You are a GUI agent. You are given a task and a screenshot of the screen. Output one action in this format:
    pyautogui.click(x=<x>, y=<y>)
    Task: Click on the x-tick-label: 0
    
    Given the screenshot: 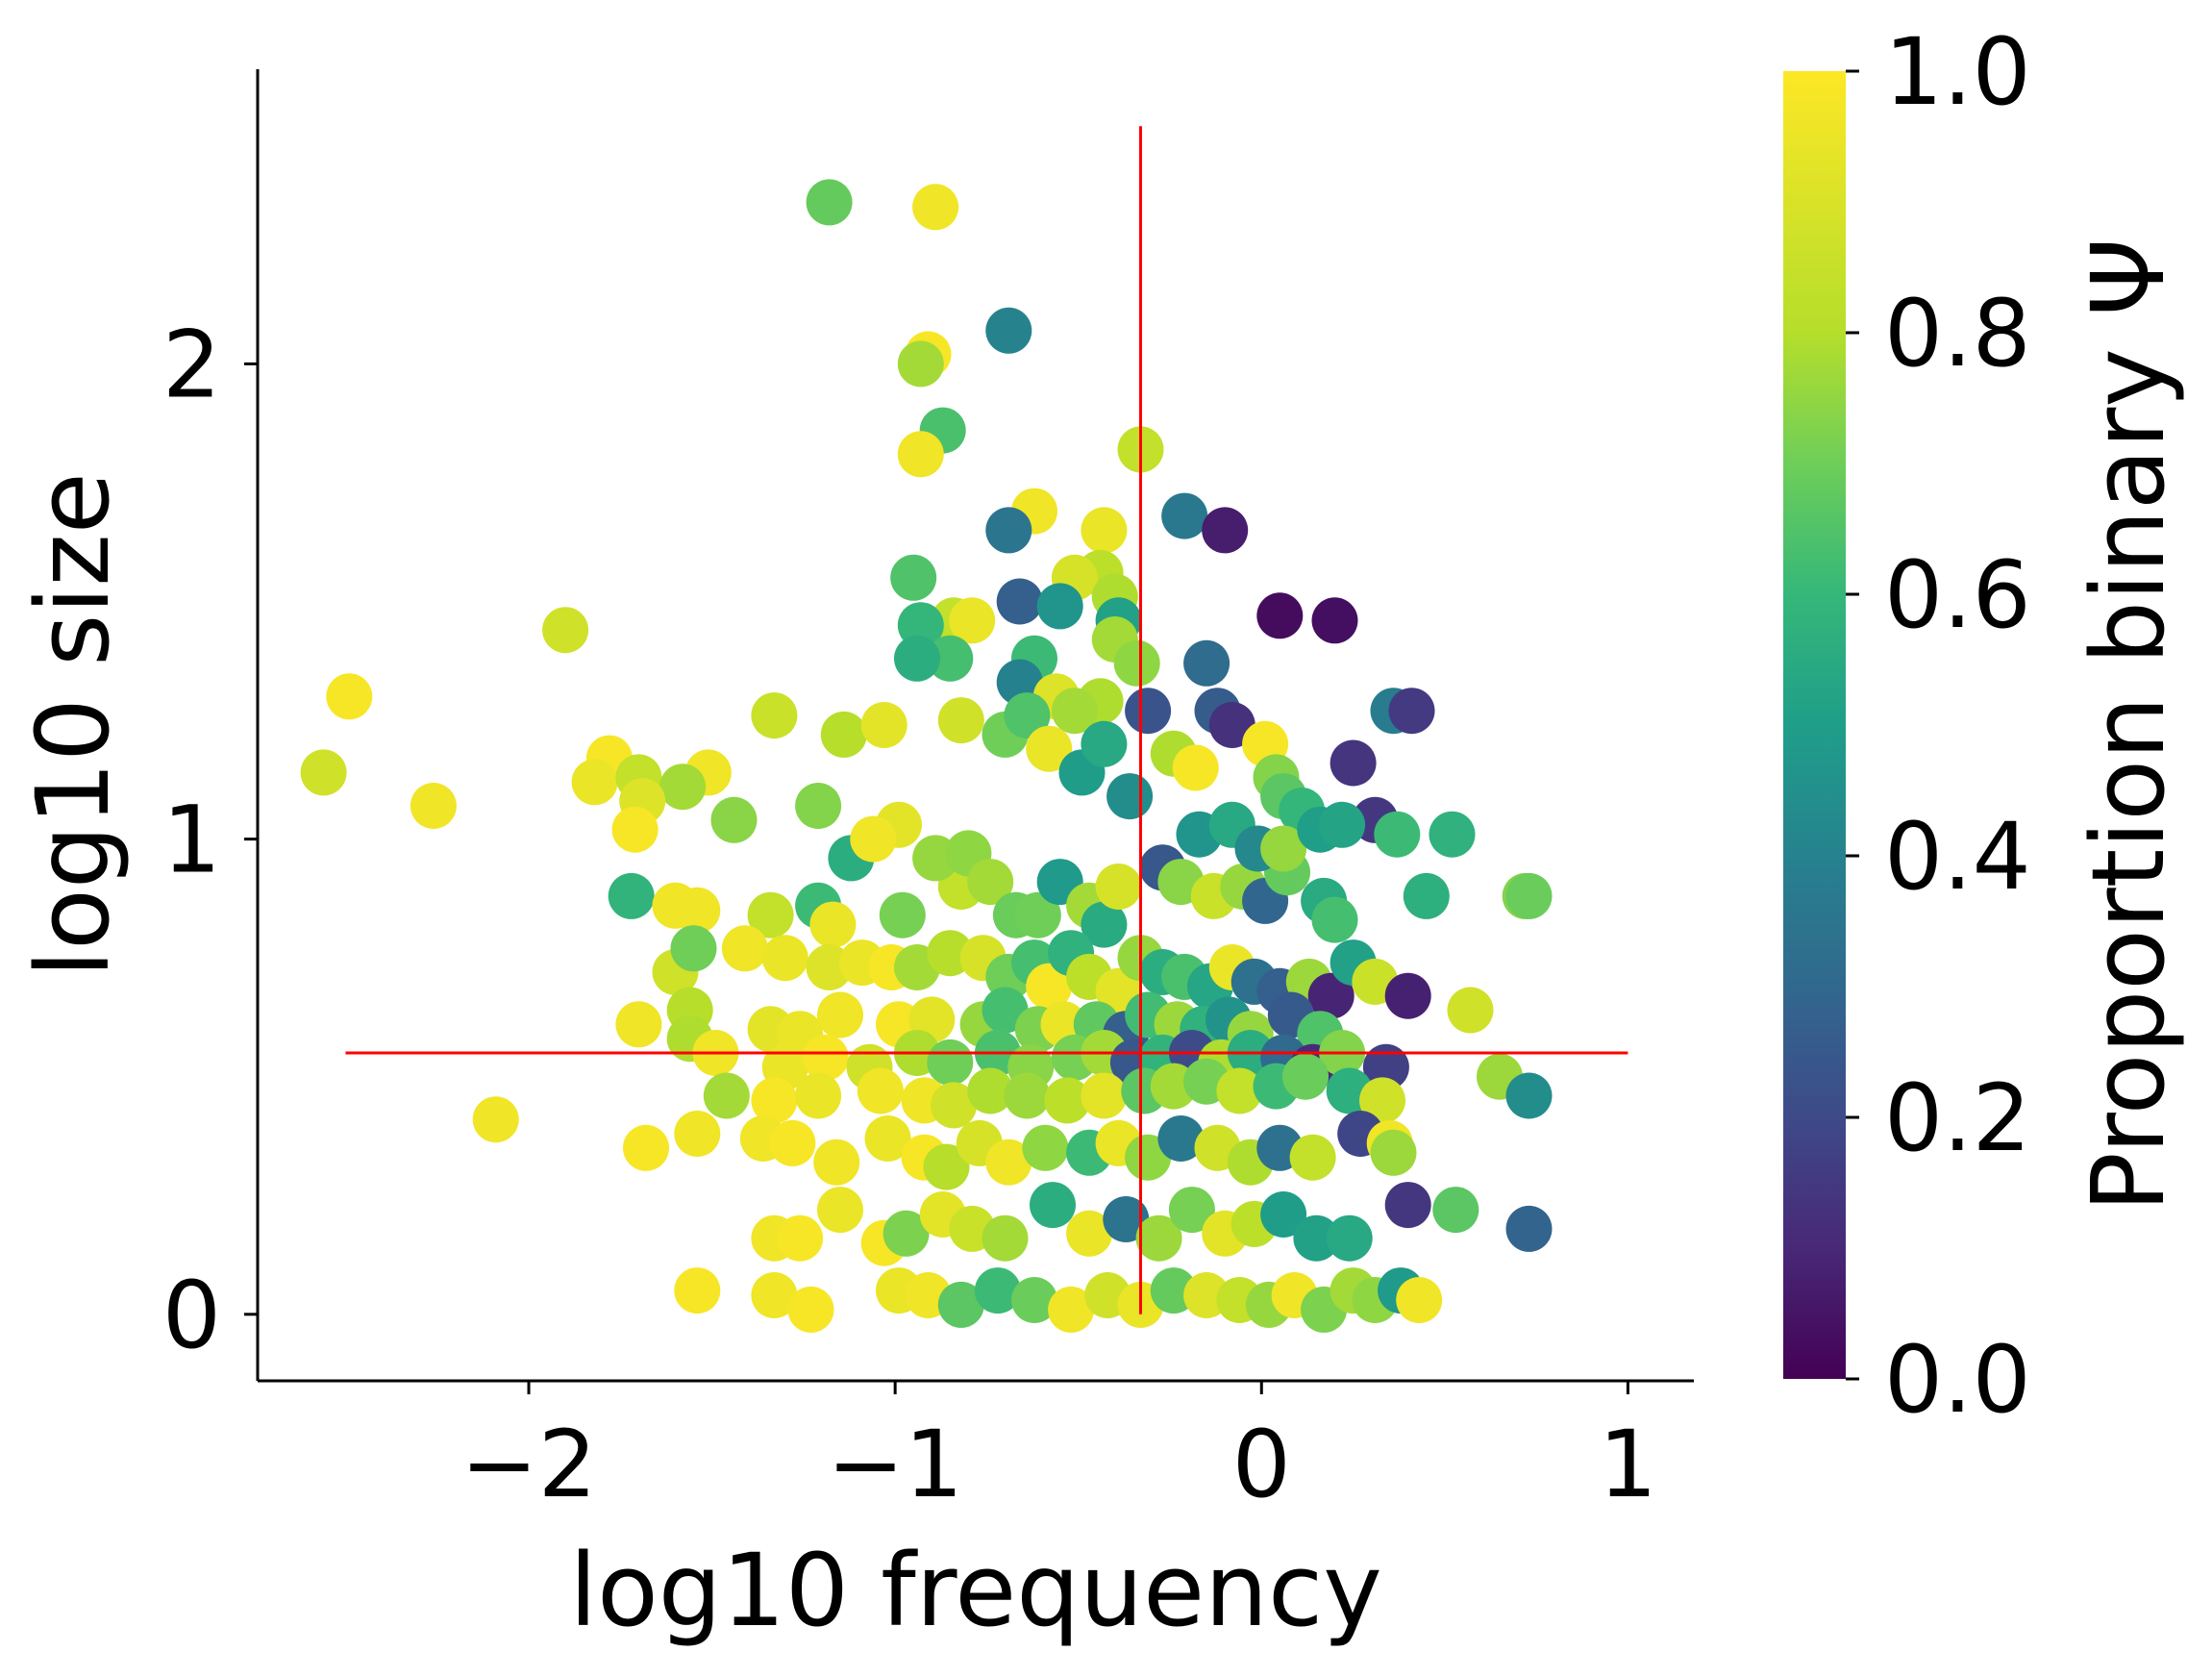 What is the action you would take?
    pyautogui.click(x=1262, y=1465)
    